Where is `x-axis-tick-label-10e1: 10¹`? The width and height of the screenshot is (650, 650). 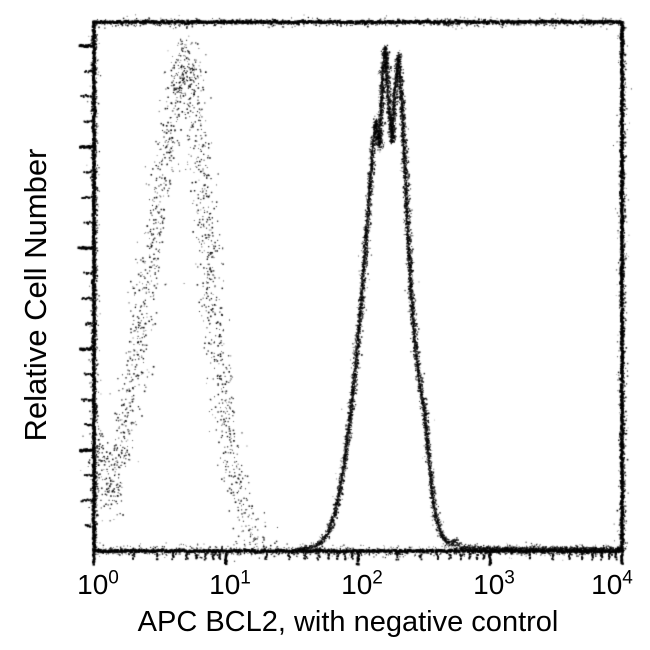 x-axis-tick-label-10e1: 10¹ is located at coordinates (230, 583).